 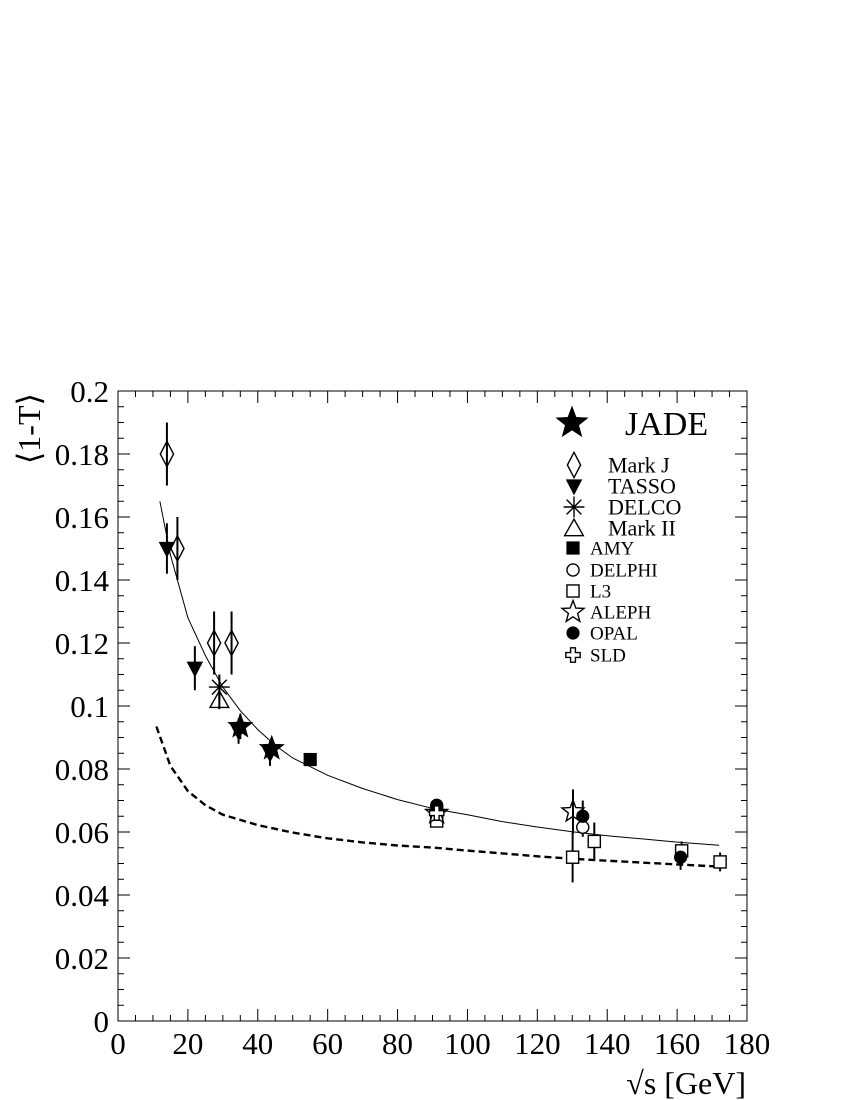 What do you see at coordinates (82, 832) in the screenshot?
I see `y-tick-label: 0.06` at bounding box center [82, 832].